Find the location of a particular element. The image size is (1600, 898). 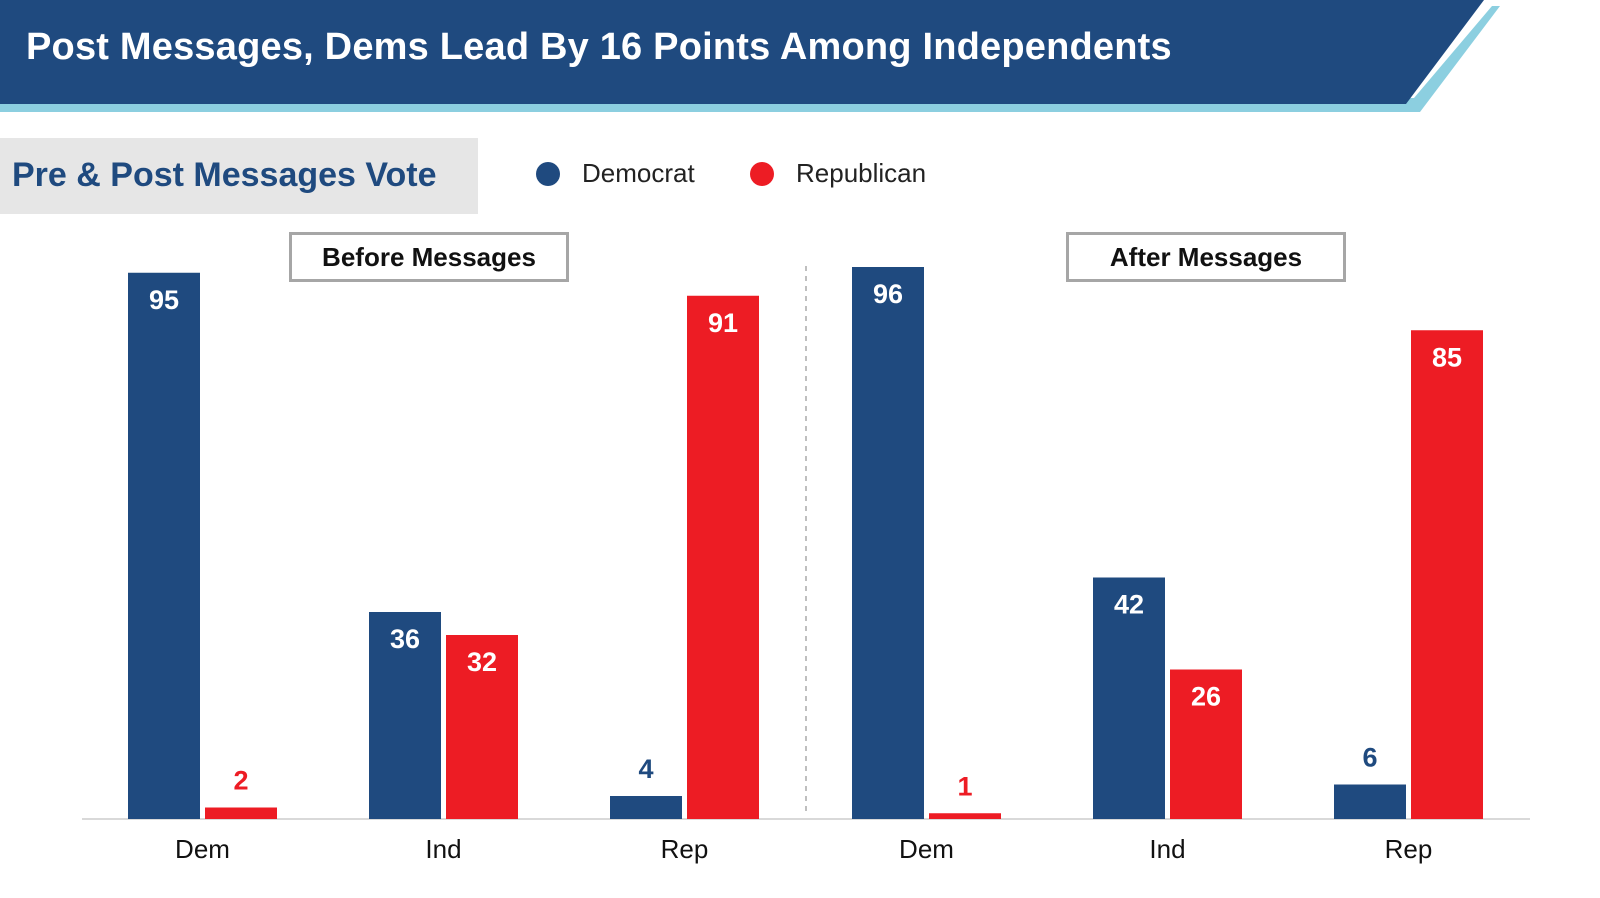

x-tick-label-after-ind: Ind is located at coordinates (1167, 849).